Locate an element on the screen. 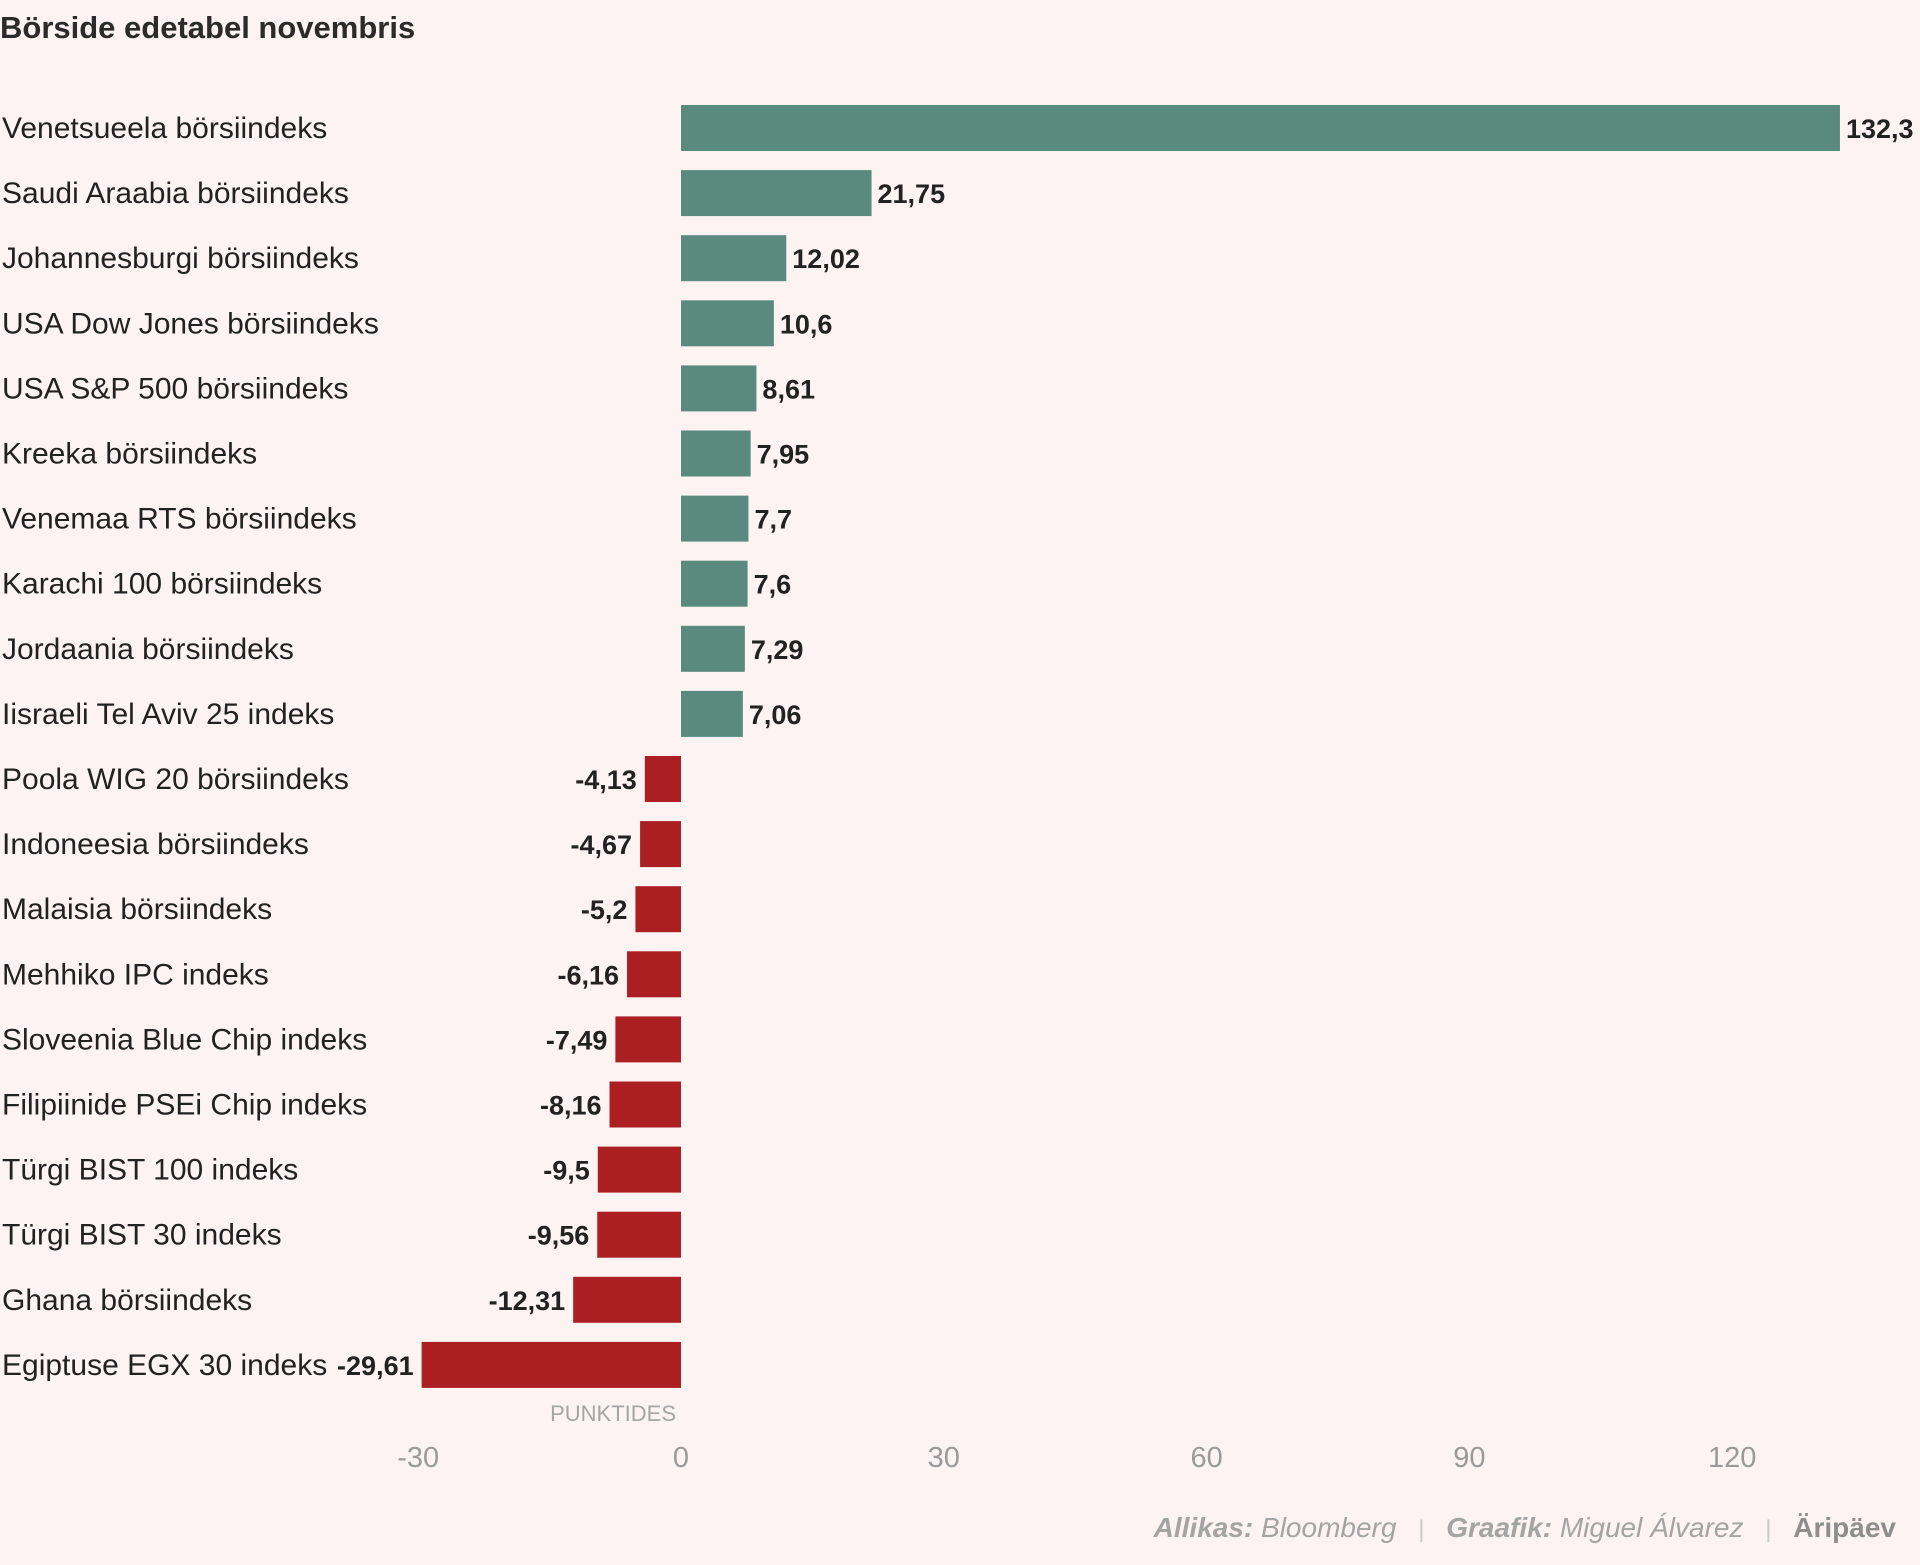 This screenshot has height=1565, width=1920. category-label: Saudi Araabia börsiindeks is located at coordinates (175, 193).